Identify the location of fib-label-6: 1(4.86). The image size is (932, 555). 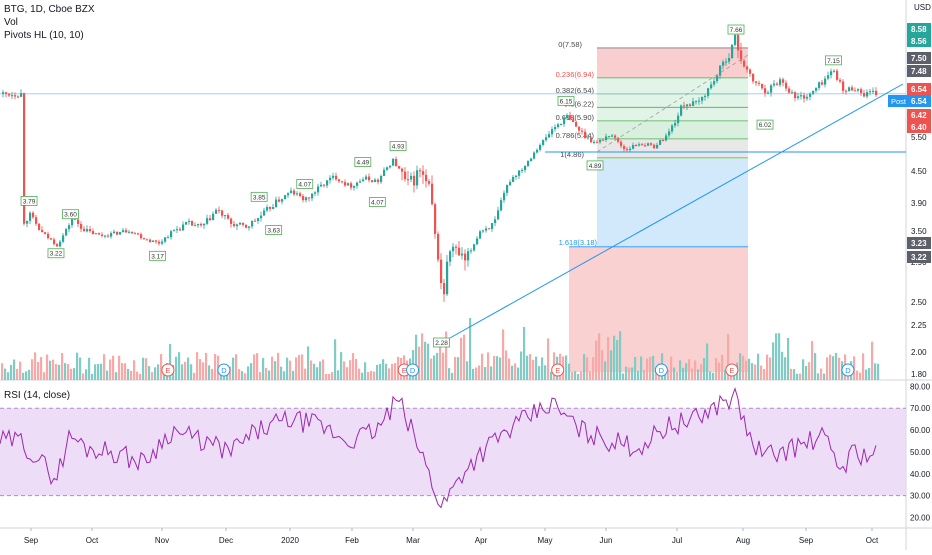
(572, 154).